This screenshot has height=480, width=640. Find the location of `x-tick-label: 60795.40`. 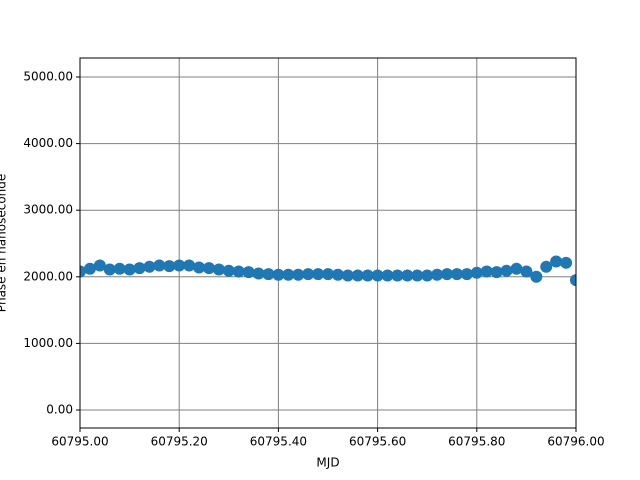

x-tick-label: 60795.40 is located at coordinates (278, 442).